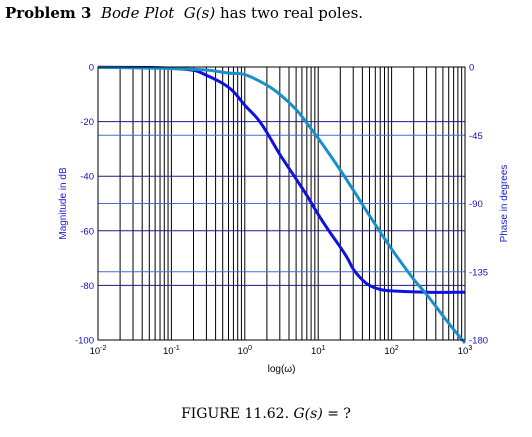  I want to click on caption-function: G(s), so click(308, 414).